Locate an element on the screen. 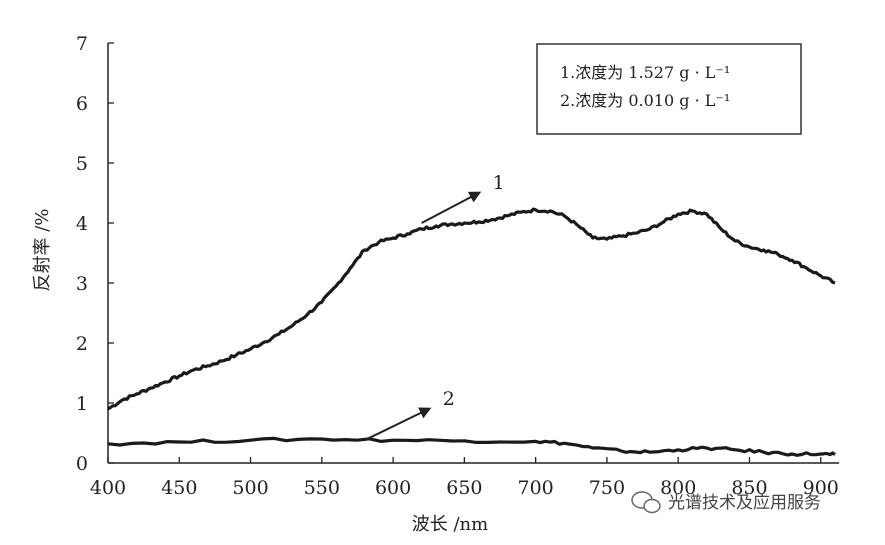  x-tick-label: 500 is located at coordinates (250, 488).